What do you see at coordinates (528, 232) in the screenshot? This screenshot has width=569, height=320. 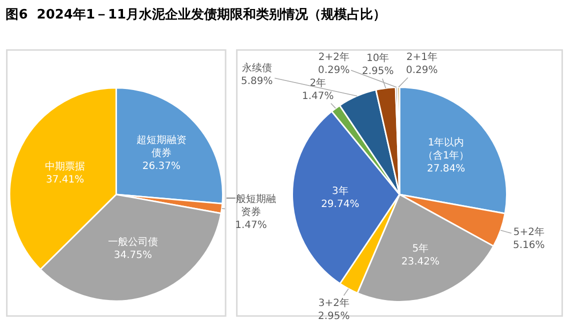 I see `slice-label: 5+2年` at bounding box center [528, 232].